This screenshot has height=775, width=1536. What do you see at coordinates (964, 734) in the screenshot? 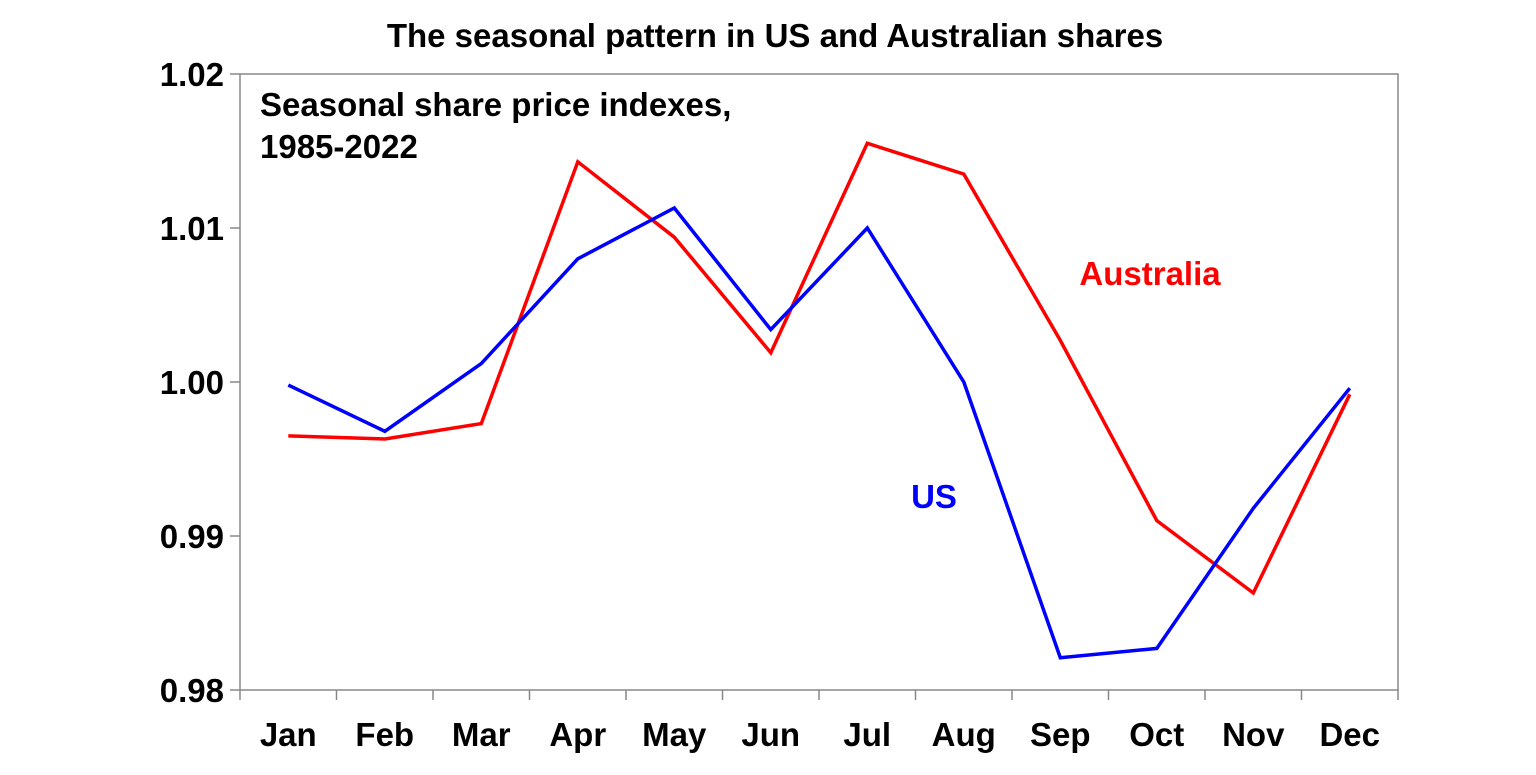
I see `x-tick-label: Aug` at bounding box center [964, 734].